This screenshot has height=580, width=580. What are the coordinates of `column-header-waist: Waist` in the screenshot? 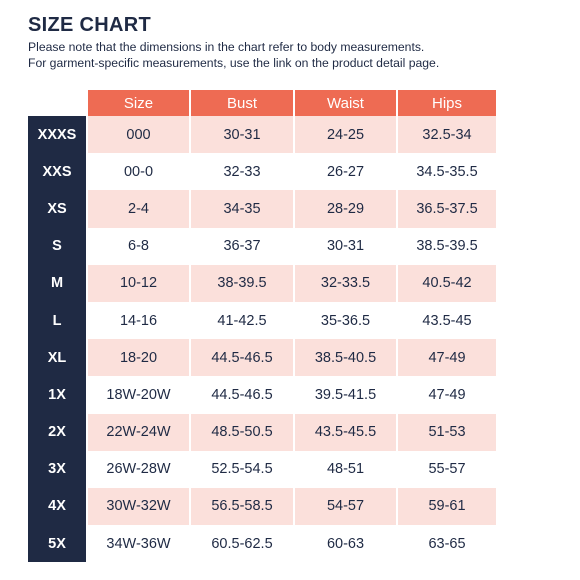 It's located at (344, 103).